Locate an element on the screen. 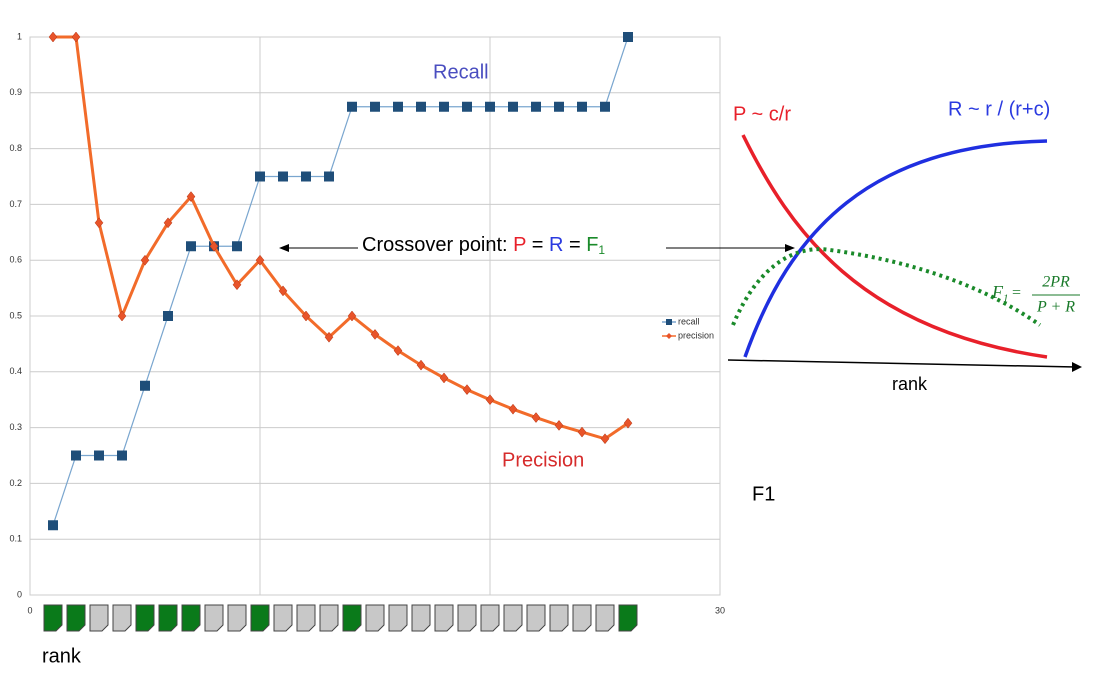  y-tick-label: 0.4 is located at coordinates (15, 371).